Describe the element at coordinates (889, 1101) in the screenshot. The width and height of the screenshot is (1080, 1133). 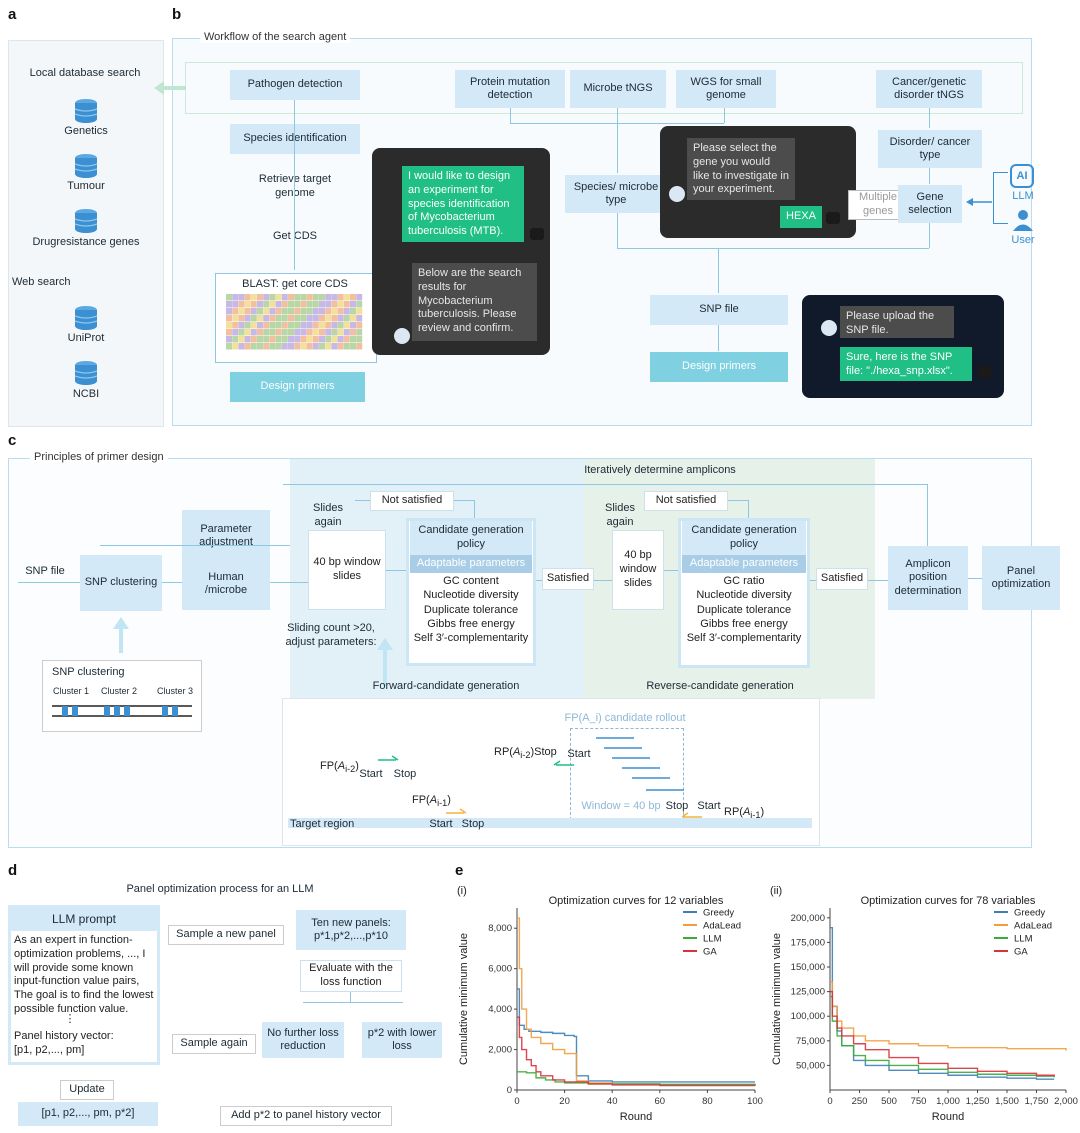
I see `x-tick-label: 500` at that location.